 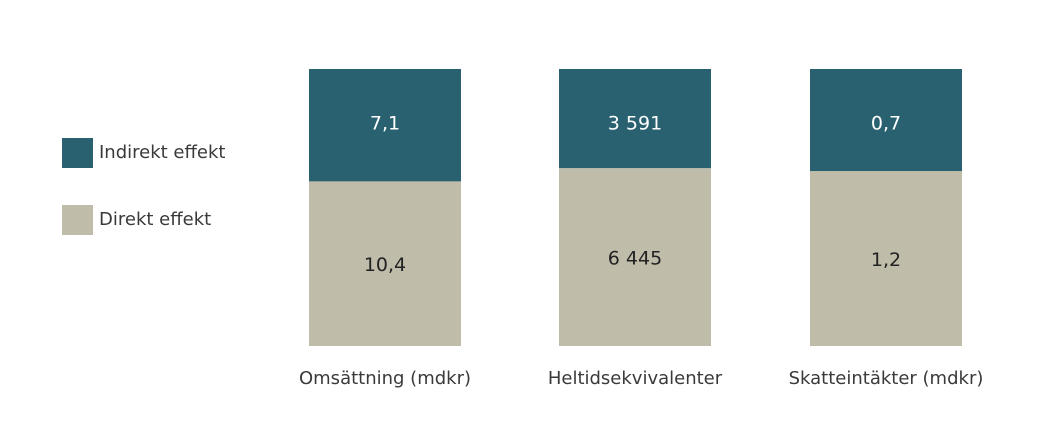 I want to click on legend-label: Indirekt effekt, so click(x=162, y=152).